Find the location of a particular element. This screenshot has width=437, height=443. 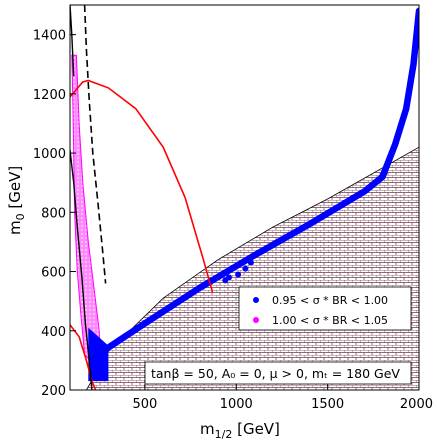

annotation-text: tanβ = 50, A₀ = 0, μ > 0, mₜ = 180 GeV is located at coordinates (275, 373).